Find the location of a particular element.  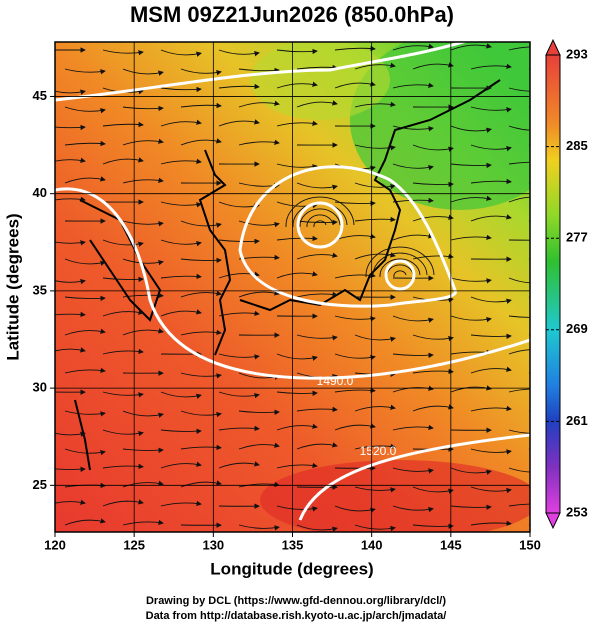

x-axis-label: Longitude (degrees) is located at coordinates (291, 568).